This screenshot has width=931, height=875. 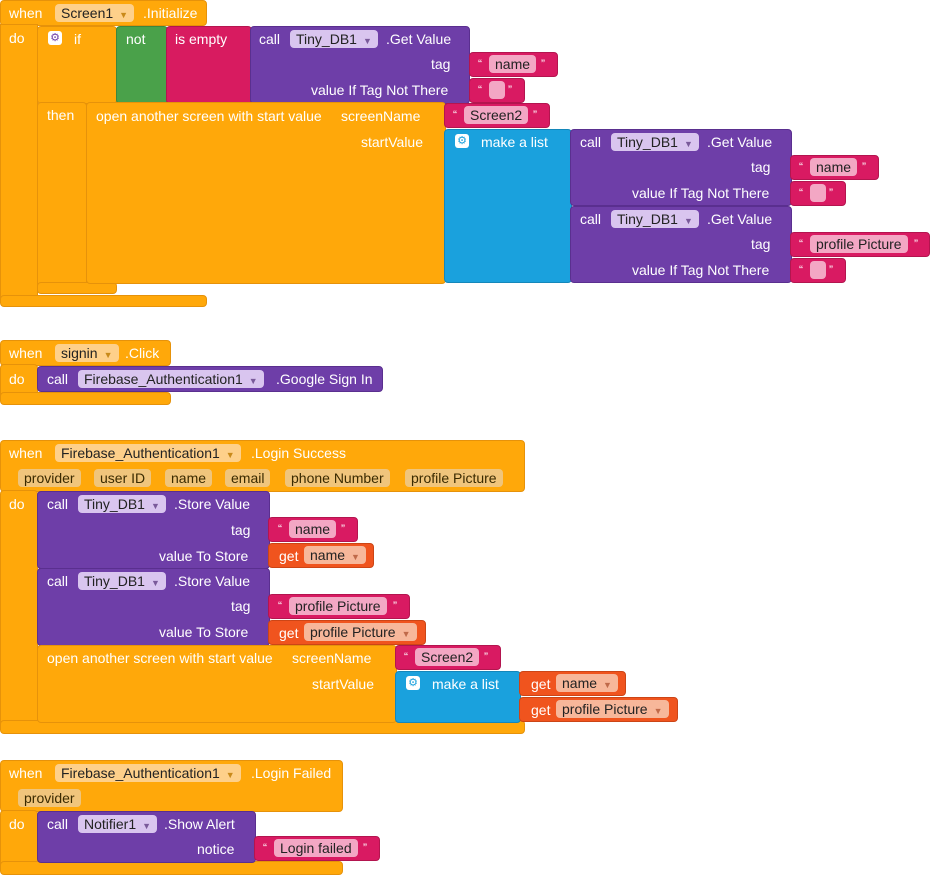 I want to click on open-screen-label: open another screen with start value, so click(x=209, y=116).